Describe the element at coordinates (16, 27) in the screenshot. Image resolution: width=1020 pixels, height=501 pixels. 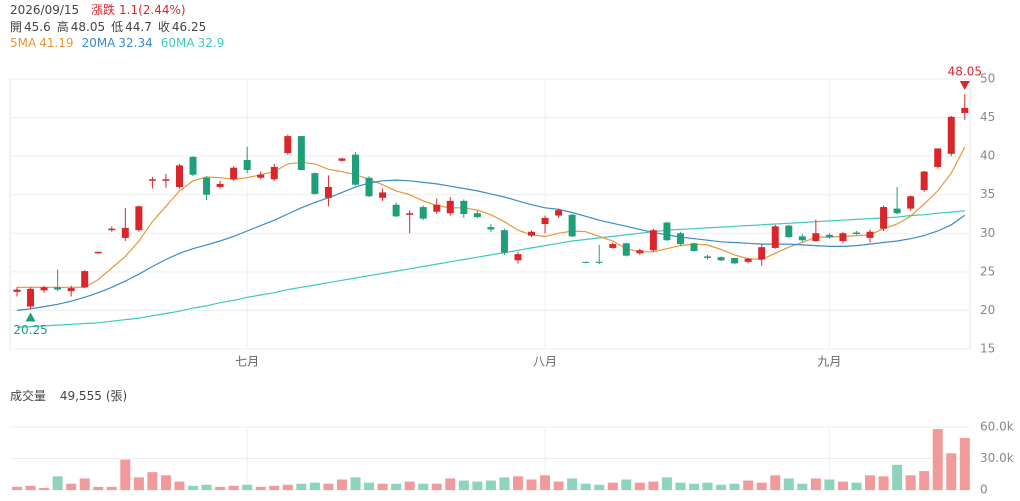
I see `quote-label: 開` at that location.